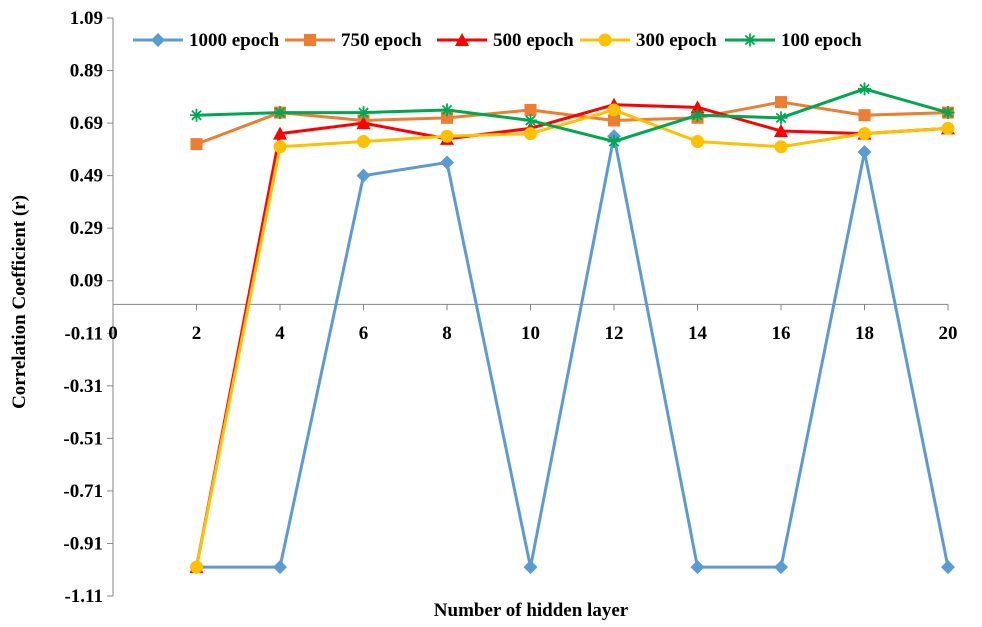 Image resolution: width=982 pixels, height=627 pixels. What do you see at coordinates (698, 333) in the screenshot?
I see `x-tick-label: 14` at bounding box center [698, 333].